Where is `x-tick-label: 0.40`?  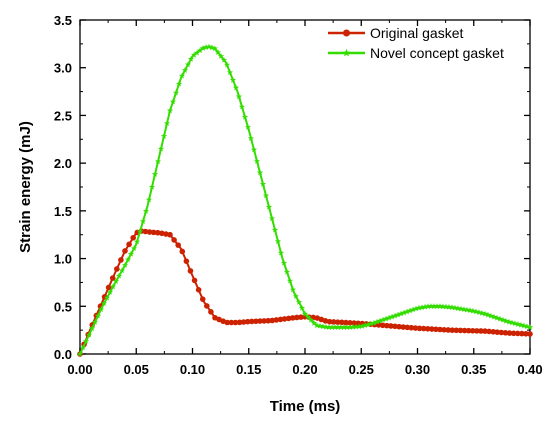
x-tick-label: 0.40 is located at coordinates (529, 369).